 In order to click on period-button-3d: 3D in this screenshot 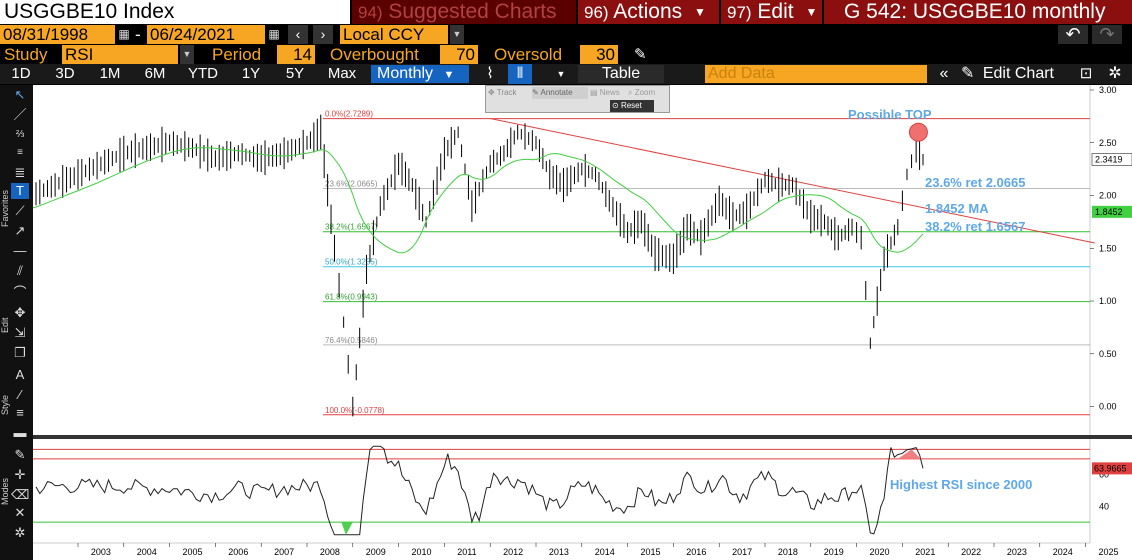, I will do `click(65, 73)`.